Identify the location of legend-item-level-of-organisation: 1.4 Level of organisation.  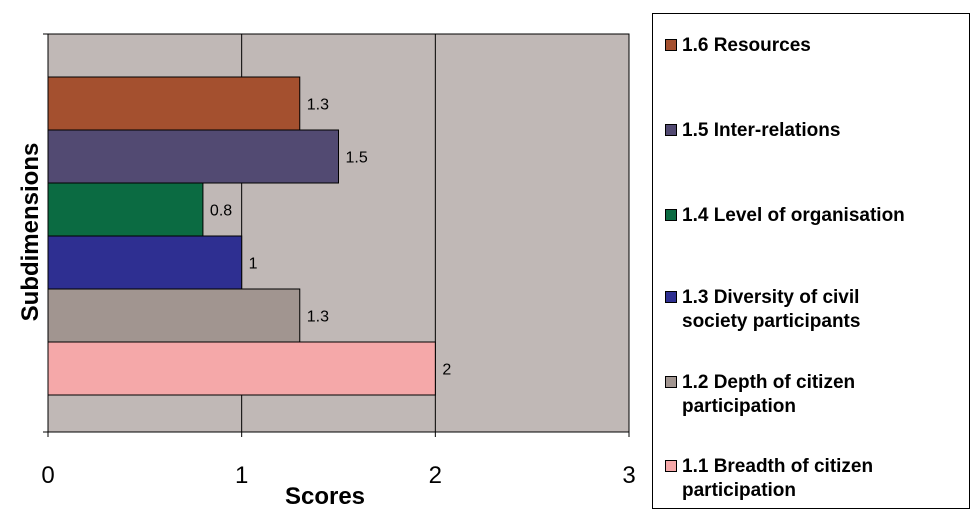
(785, 216).